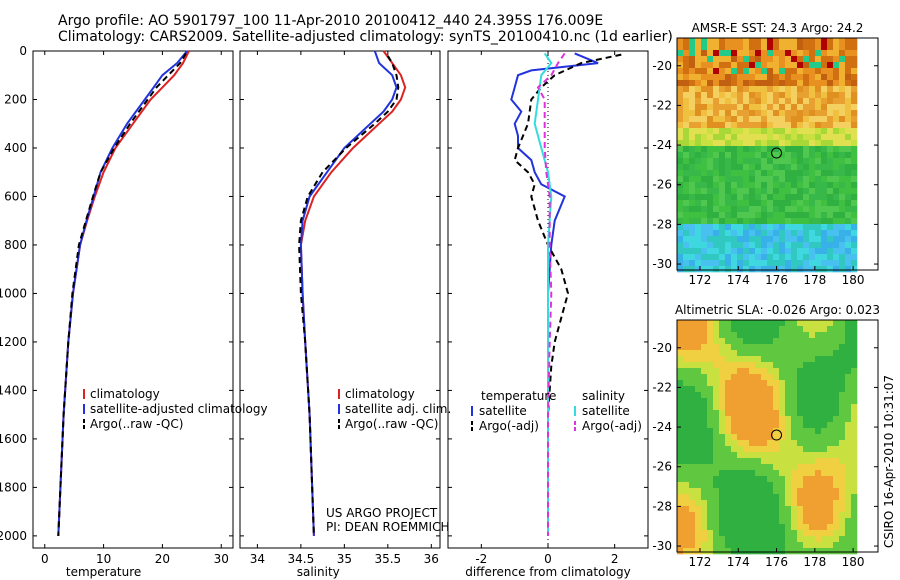 This screenshot has height=580, width=900. I want to click on x-tick-label: 20, so click(162, 559).